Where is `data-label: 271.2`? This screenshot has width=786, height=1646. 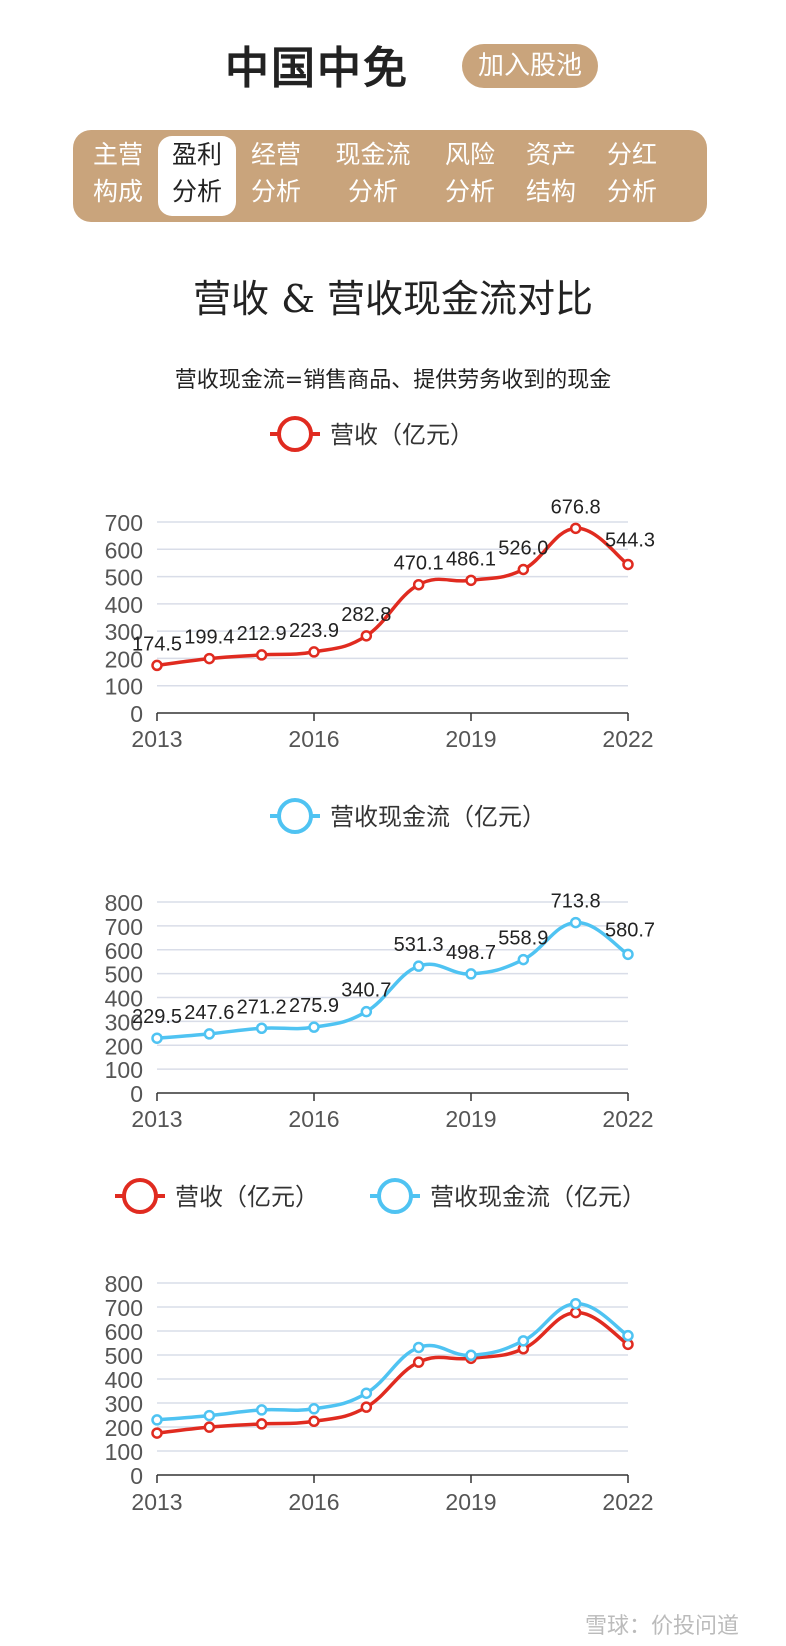 data-label: 271.2 is located at coordinates (262, 1007).